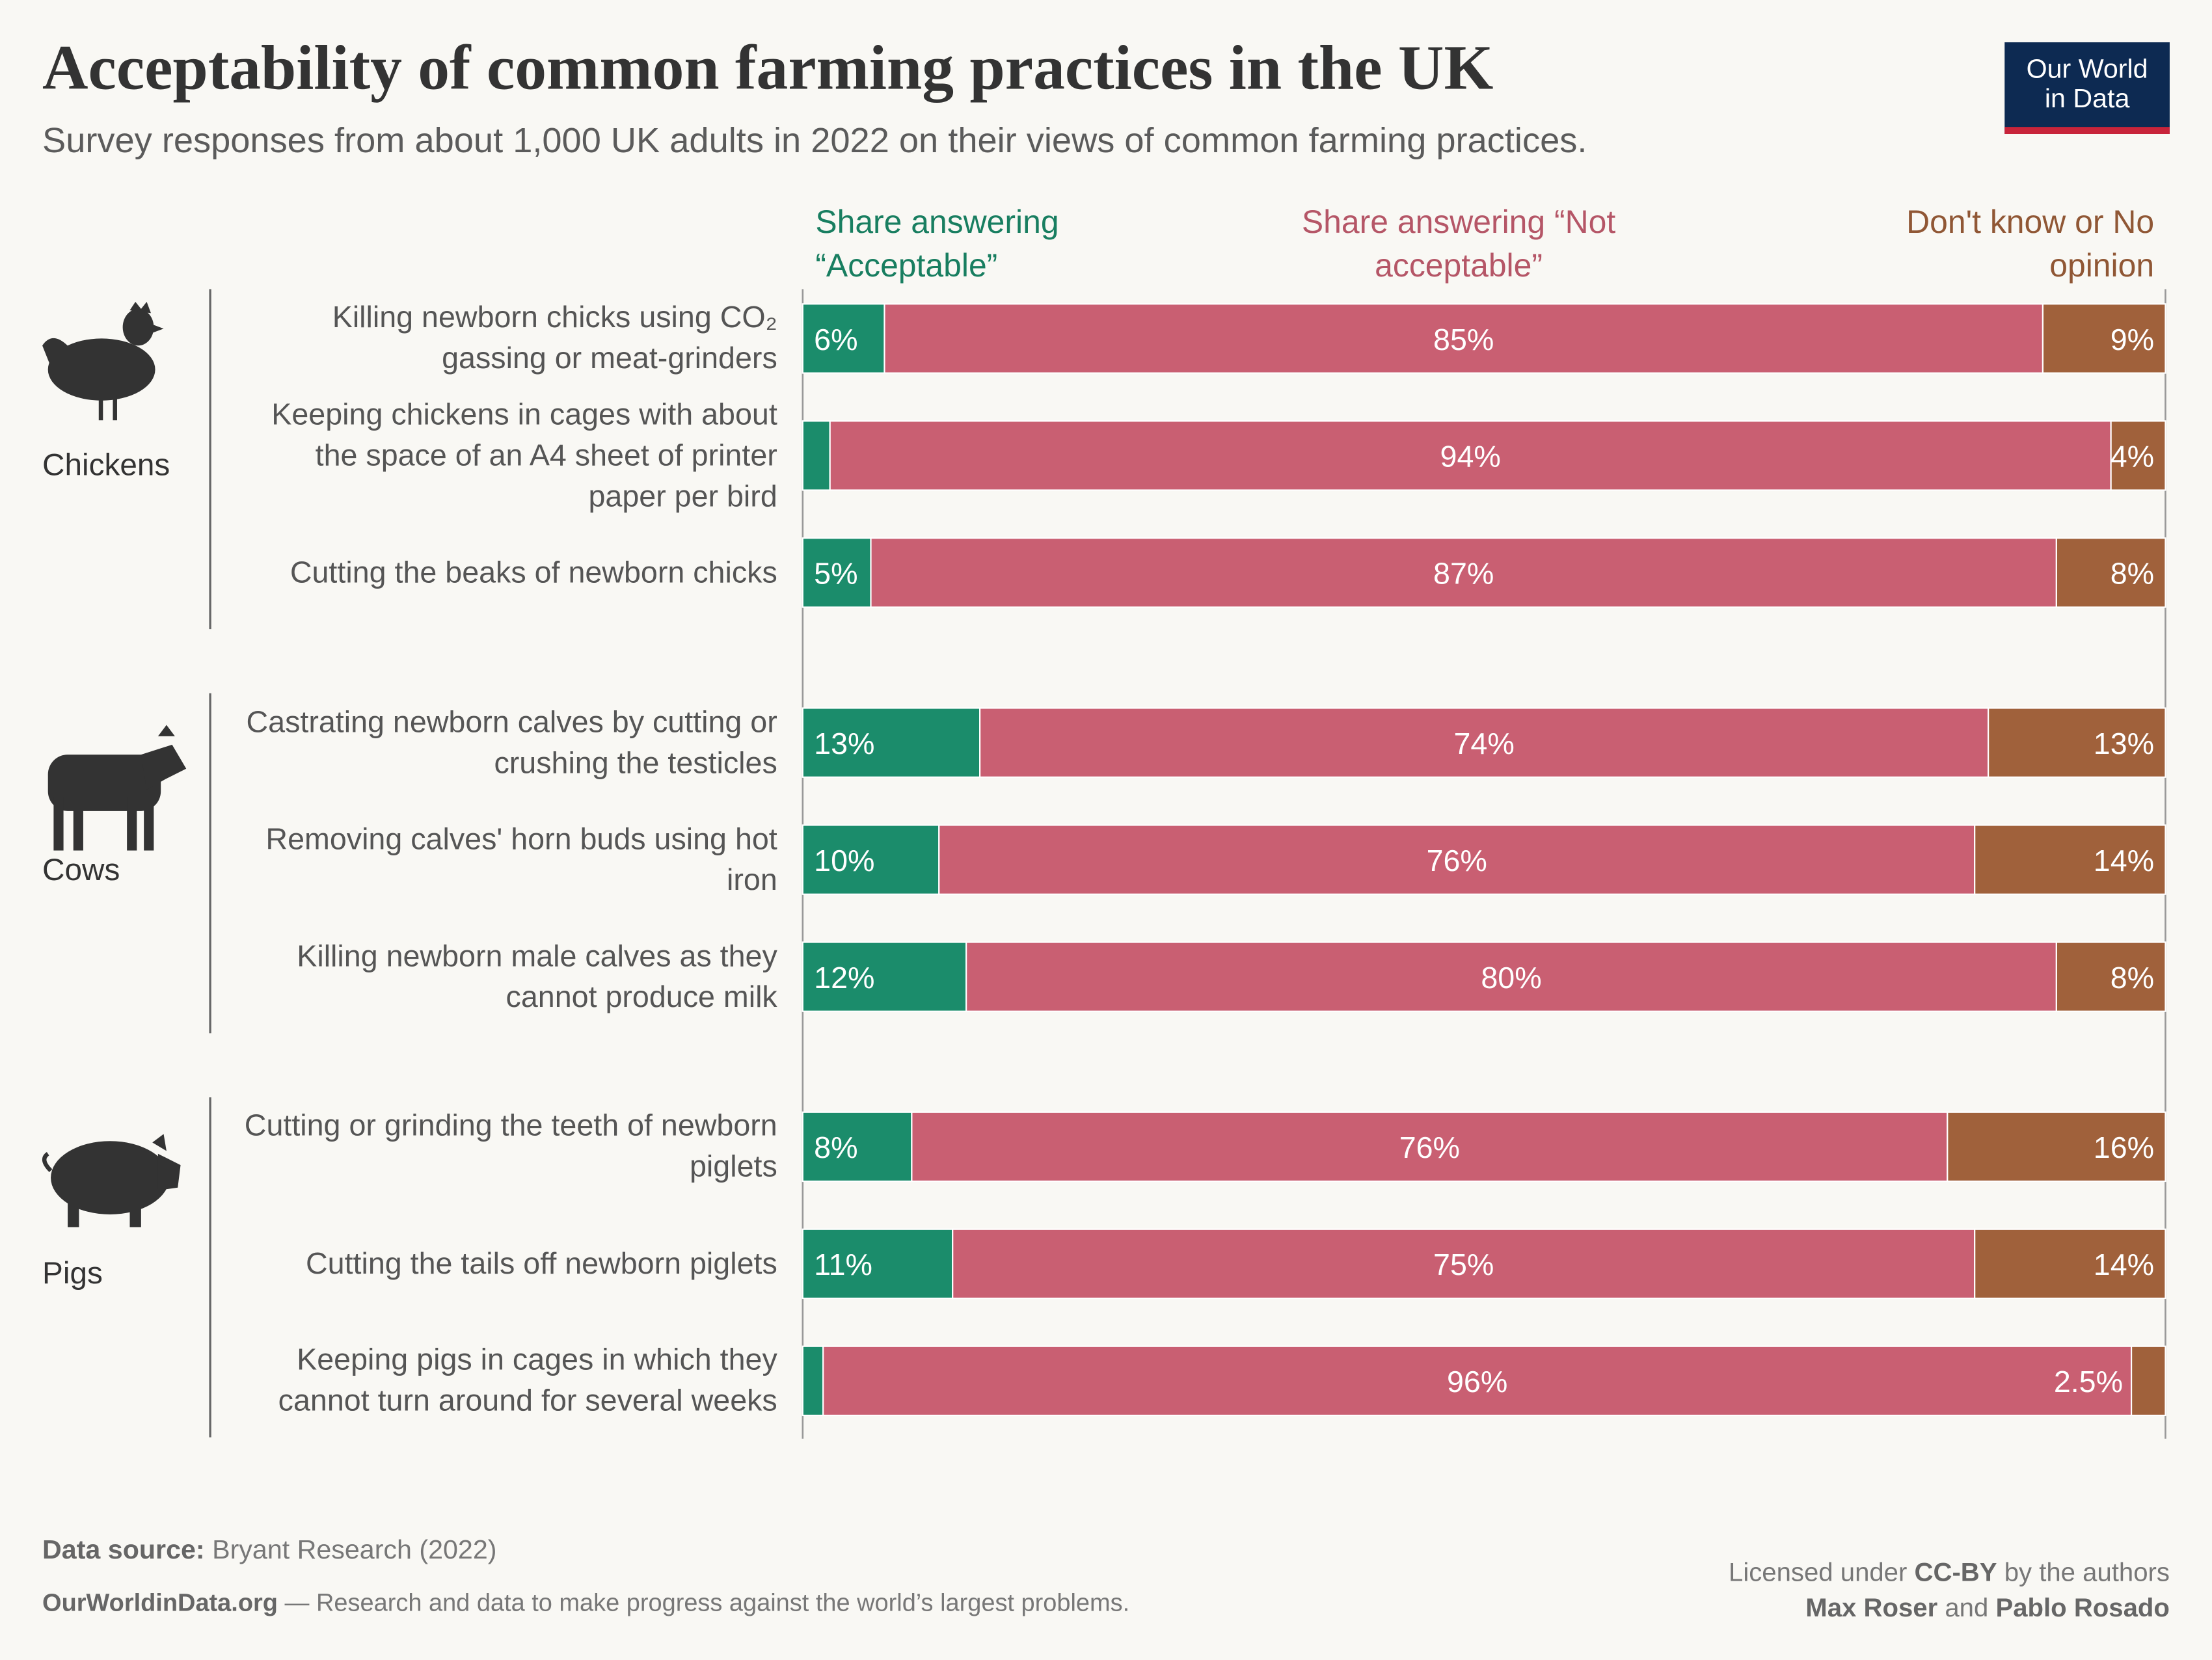 The height and width of the screenshot is (1660, 2212). What do you see at coordinates (1967, 1607) in the screenshot?
I see `and: and` at bounding box center [1967, 1607].